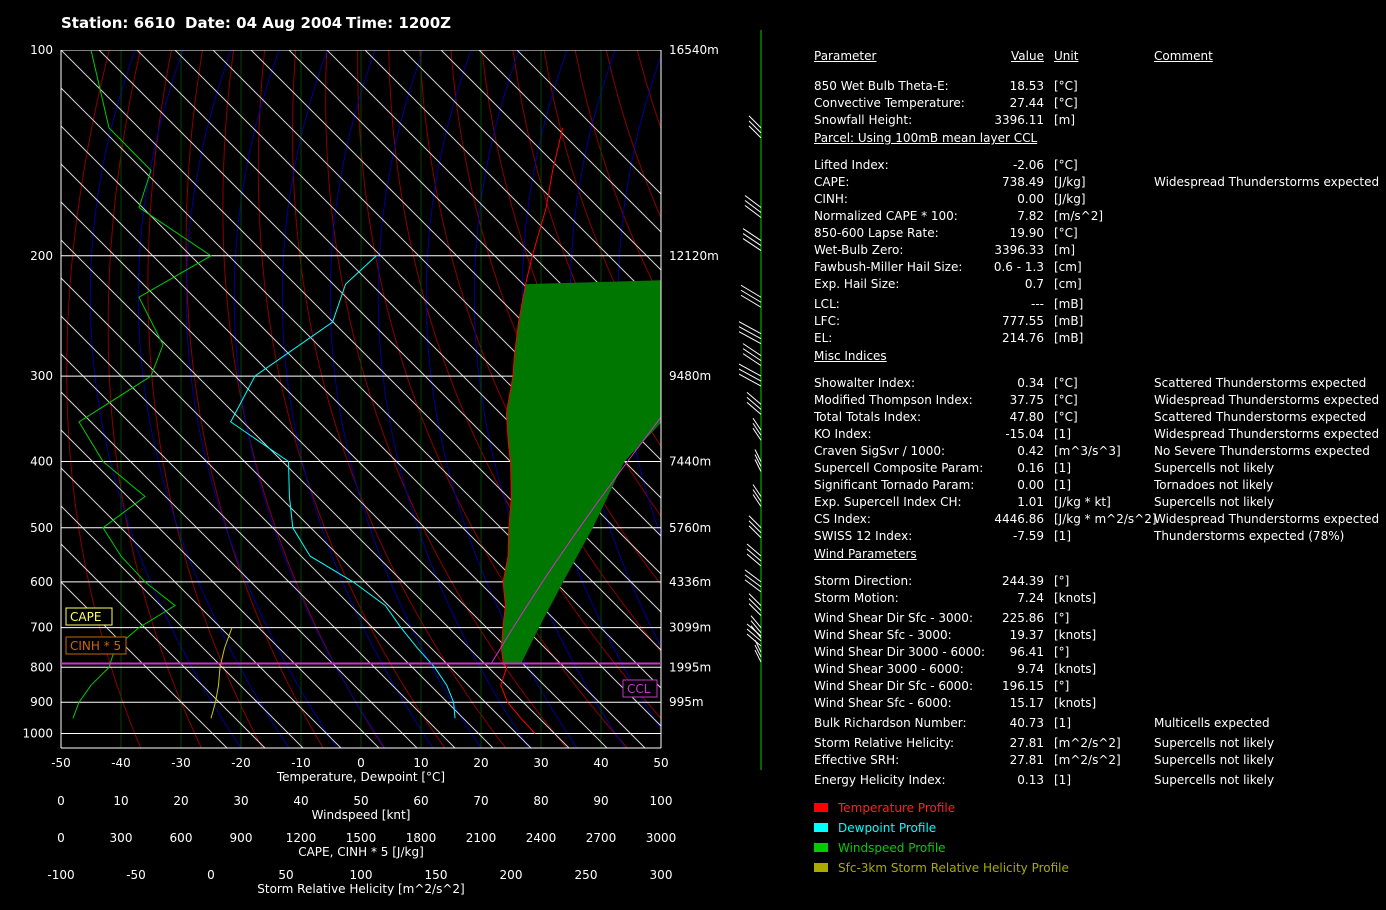 This screenshot has width=1386, height=910. Describe the element at coordinates (897, 808) in the screenshot. I see `legend-label: Temperature Profile` at that location.